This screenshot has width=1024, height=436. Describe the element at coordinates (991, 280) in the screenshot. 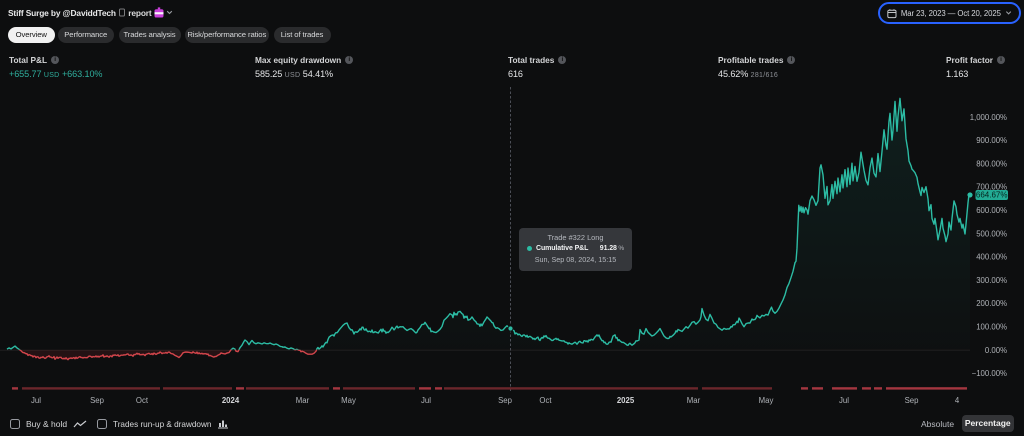

I see `svg-text: 300.00%` at that location.